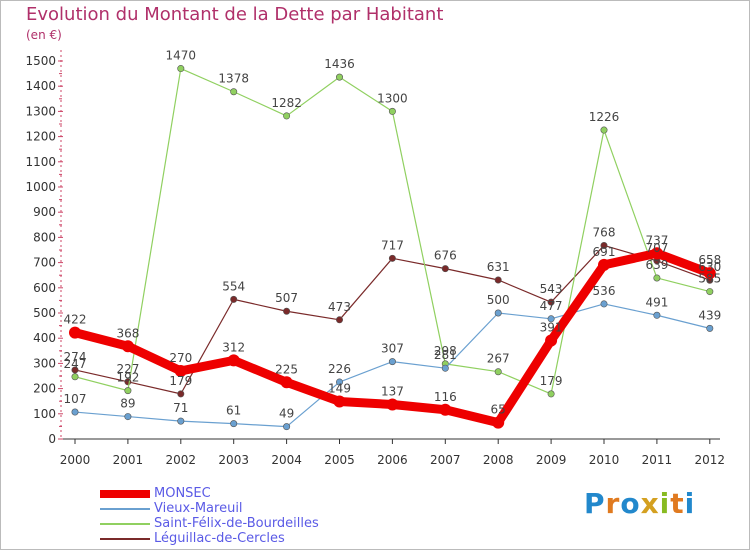 This screenshot has width=750, height=550. What do you see at coordinates (128, 460) in the screenshot?
I see `x-tick-label: 2001` at bounding box center [128, 460].